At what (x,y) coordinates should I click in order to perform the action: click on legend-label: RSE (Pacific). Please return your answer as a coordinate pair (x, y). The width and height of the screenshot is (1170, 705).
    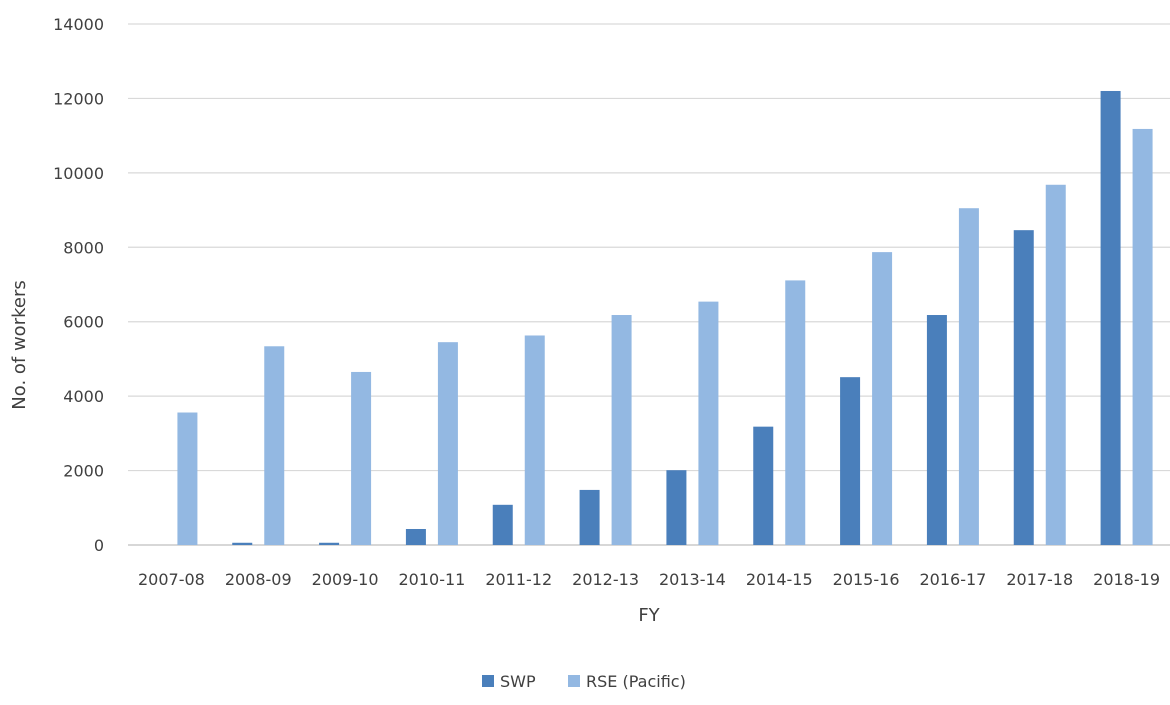
    Looking at the image, I should click on (636, 681).